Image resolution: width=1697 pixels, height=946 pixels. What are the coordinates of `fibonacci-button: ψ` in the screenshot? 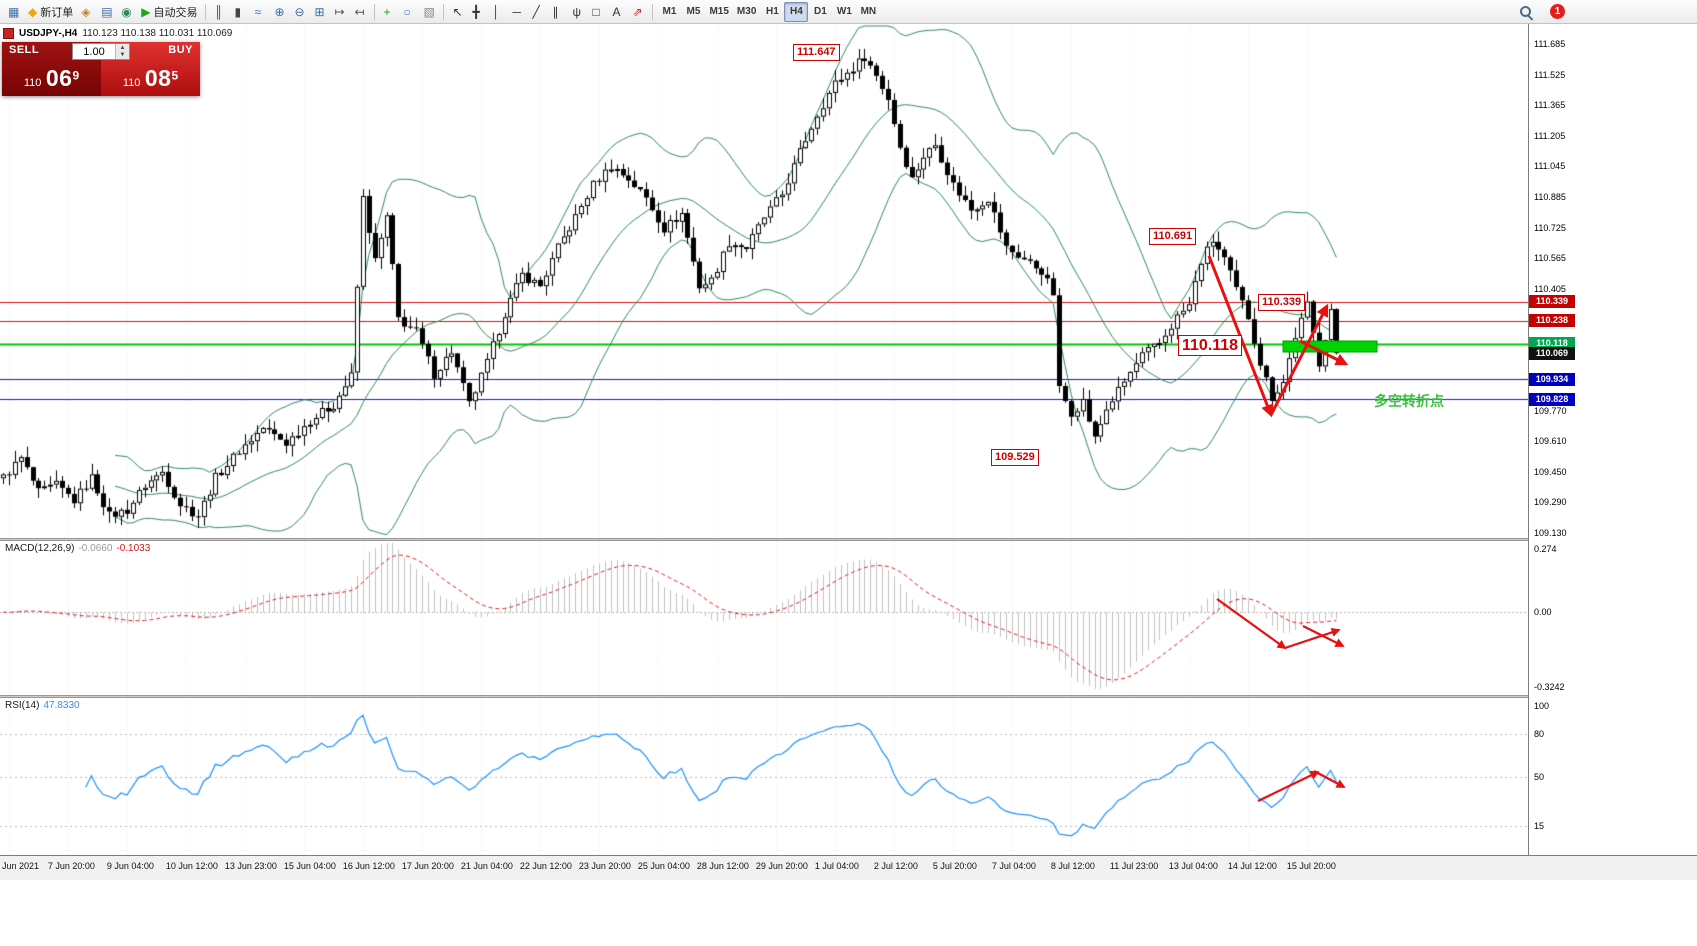 It's located at (578, 12).